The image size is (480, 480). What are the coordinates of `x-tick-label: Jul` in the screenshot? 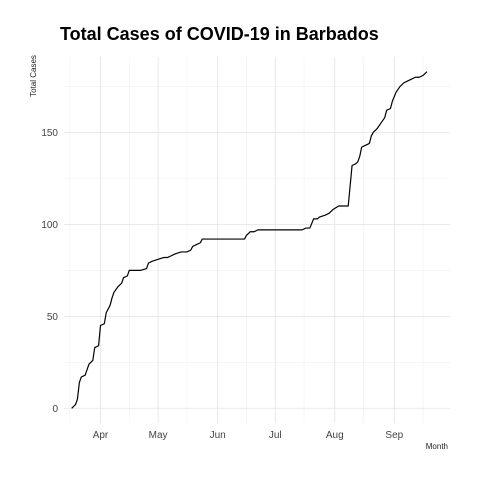 It's located at (275, 435).